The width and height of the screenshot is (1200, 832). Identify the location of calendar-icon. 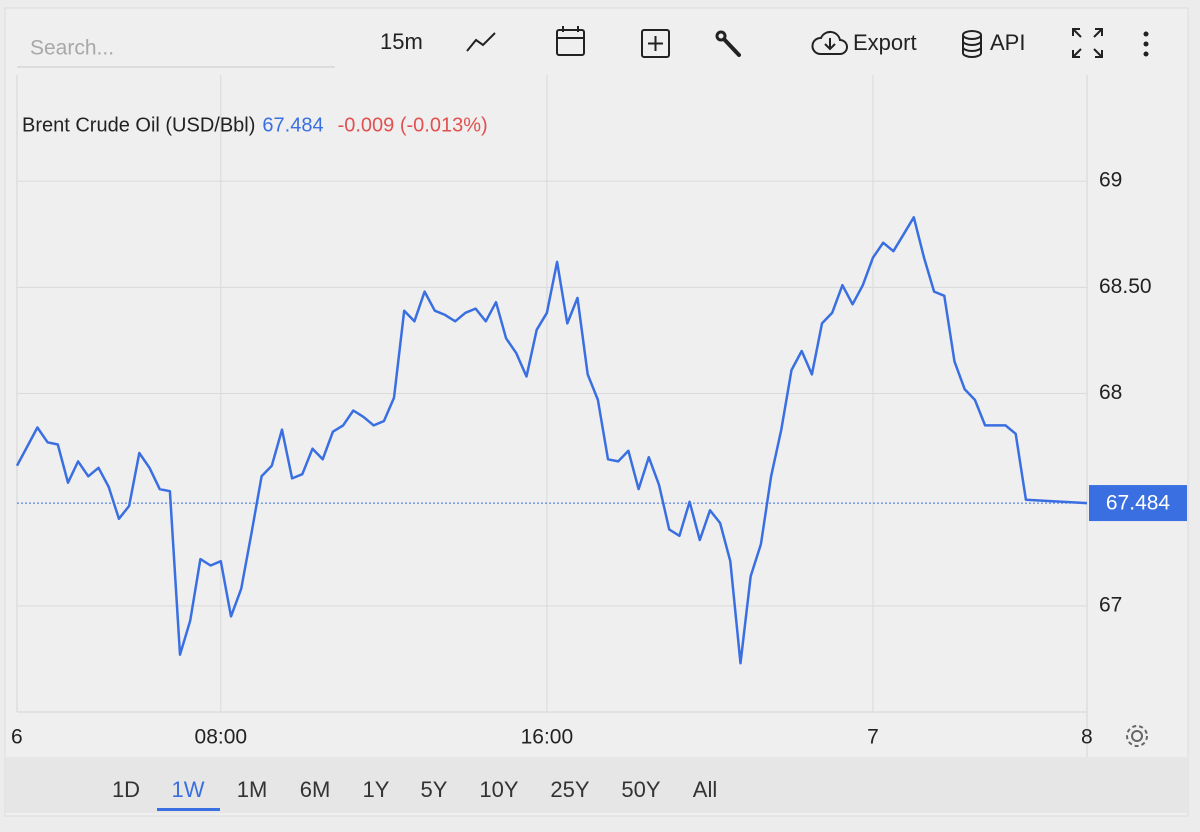
(570, 41).